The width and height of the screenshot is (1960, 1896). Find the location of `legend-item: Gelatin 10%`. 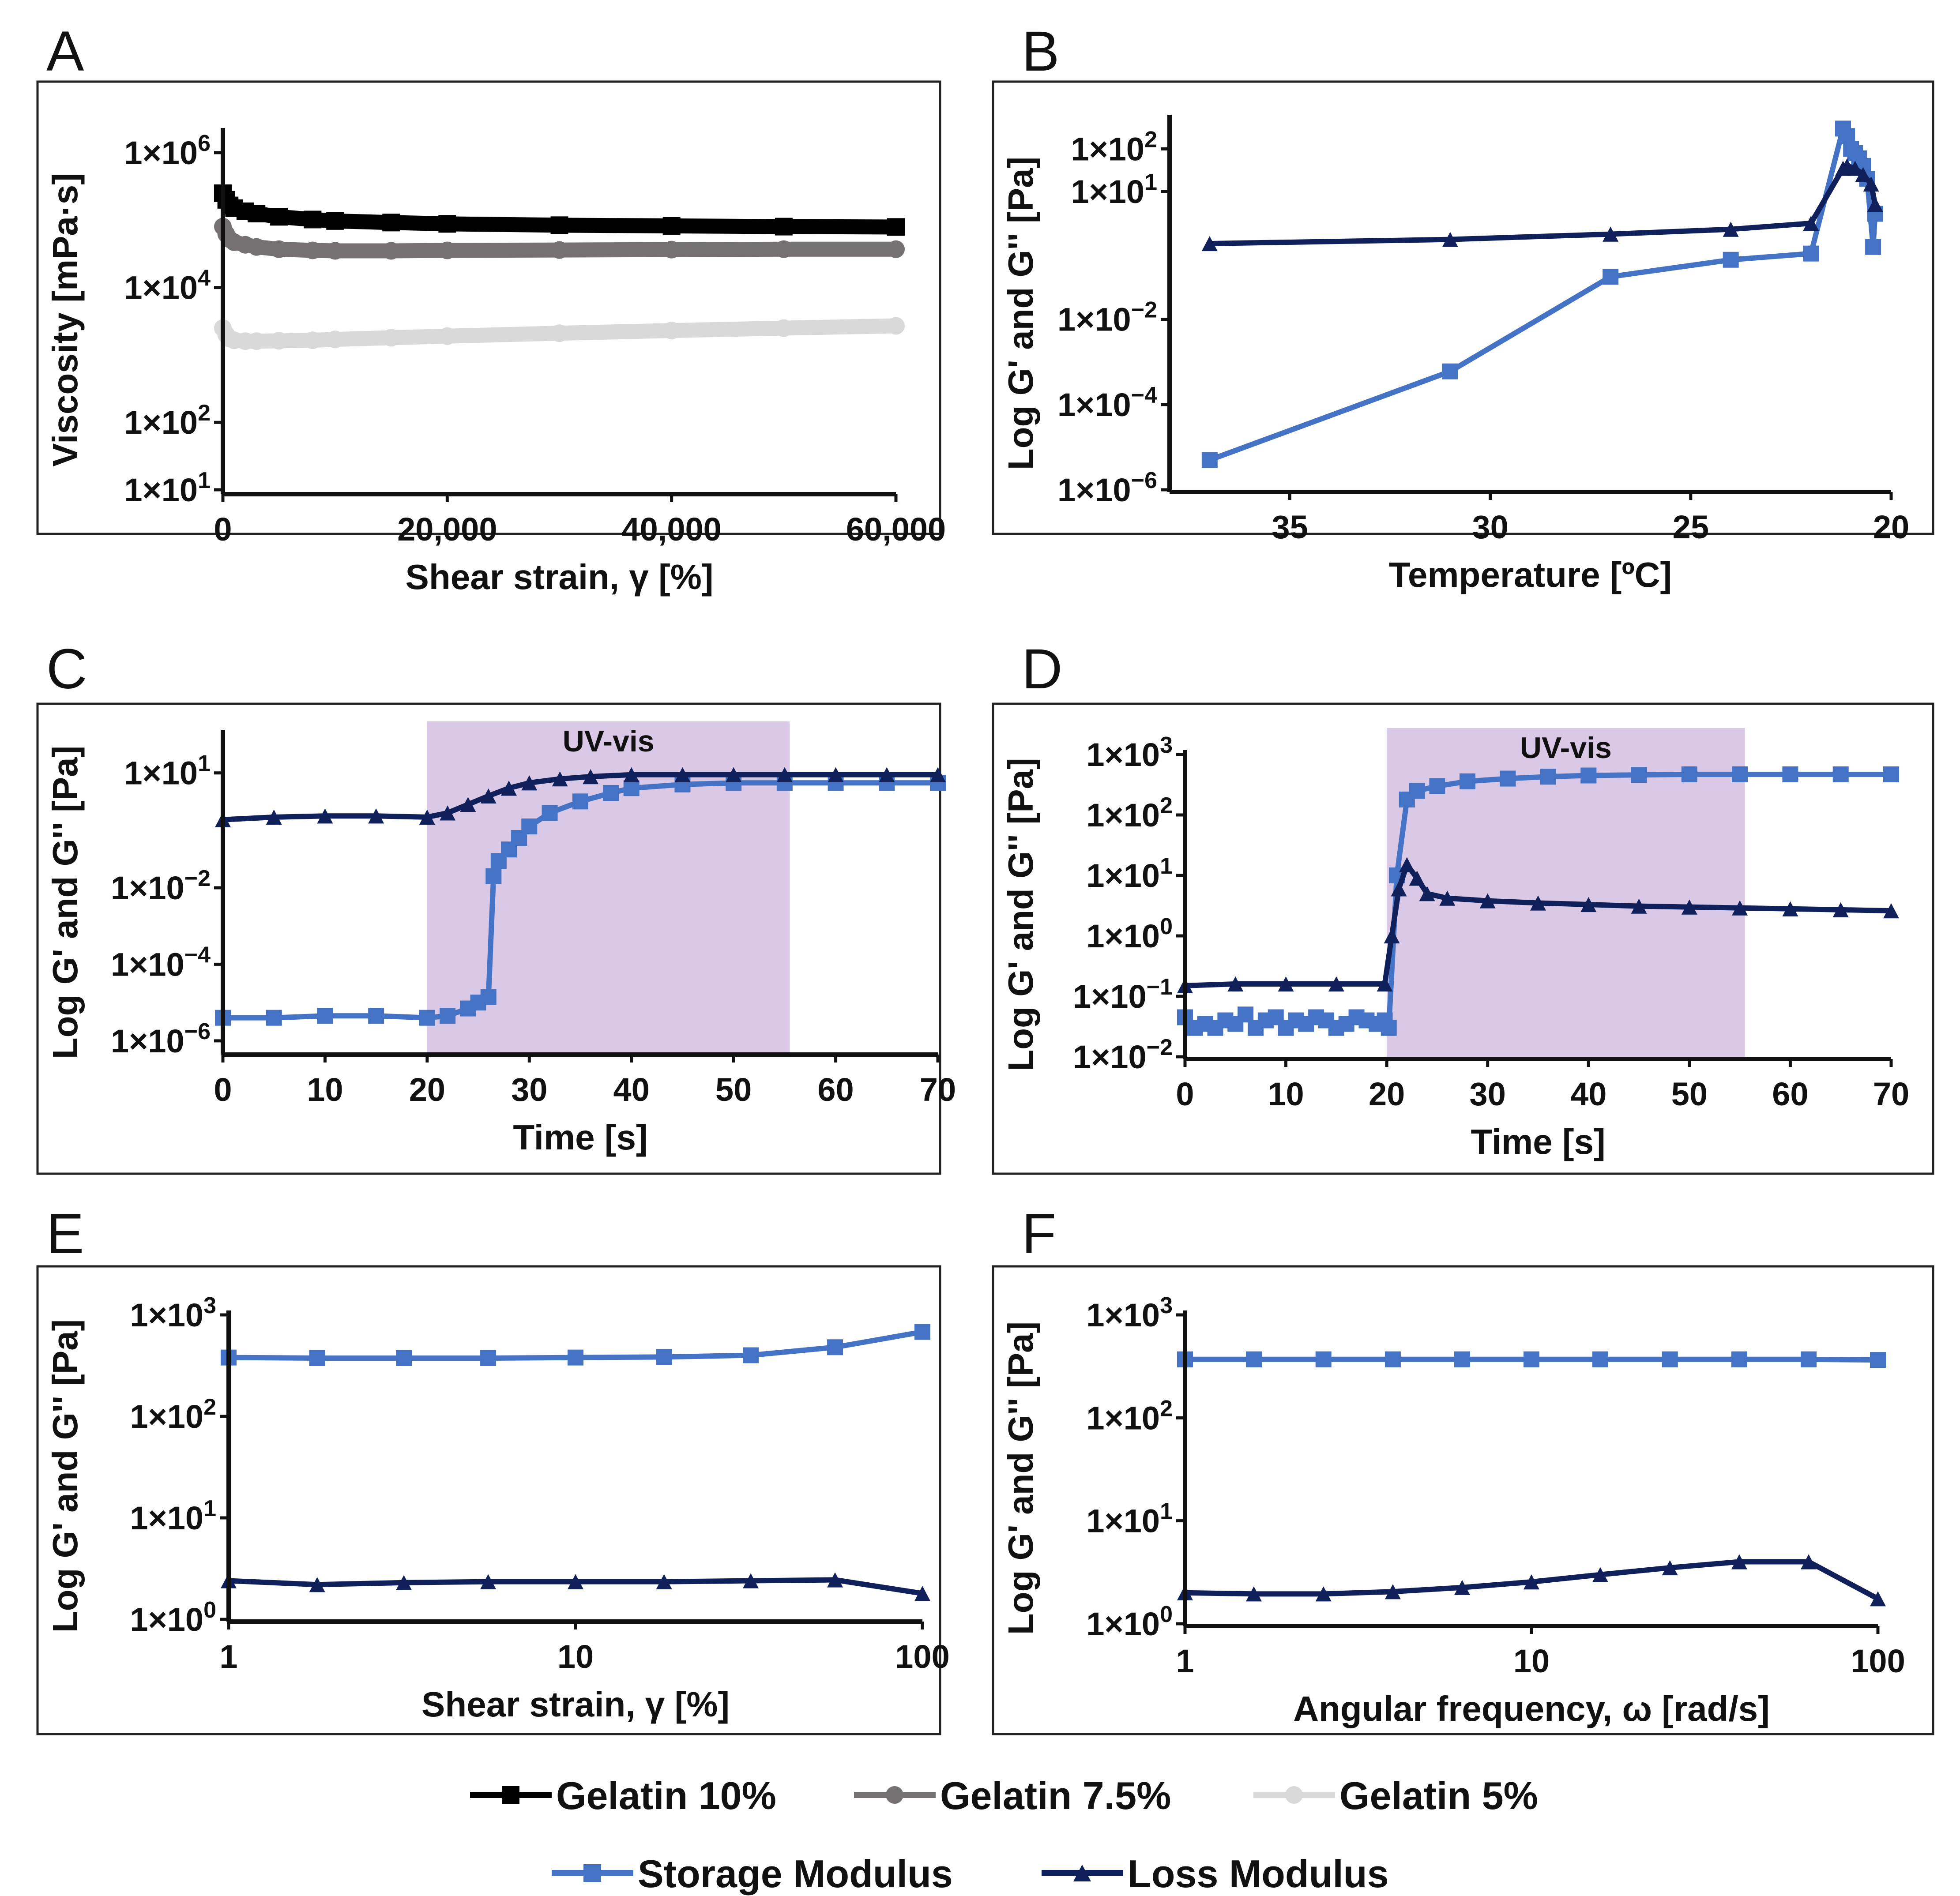

legend-item: Gelatin 10% is located at coordinates (623, 1796).